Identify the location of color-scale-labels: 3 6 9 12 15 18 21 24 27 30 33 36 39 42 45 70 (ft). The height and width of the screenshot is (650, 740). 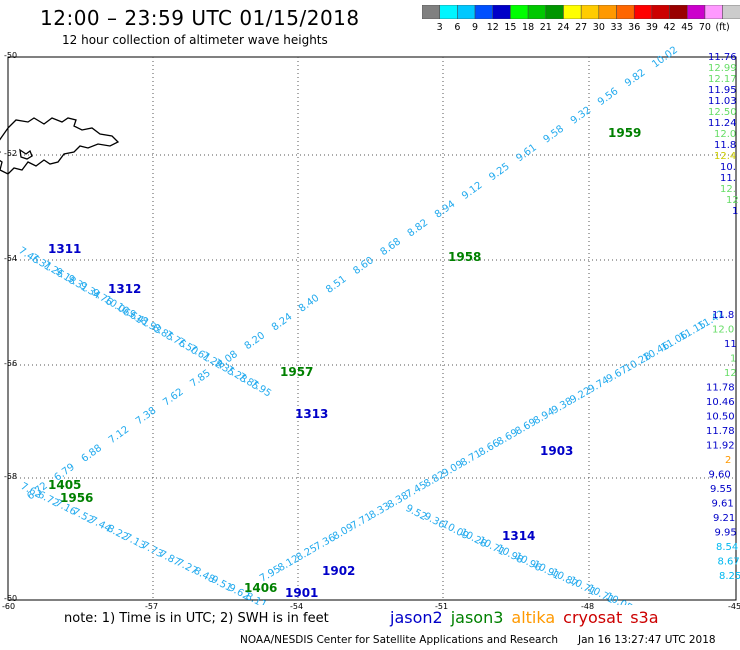
(581, 29).